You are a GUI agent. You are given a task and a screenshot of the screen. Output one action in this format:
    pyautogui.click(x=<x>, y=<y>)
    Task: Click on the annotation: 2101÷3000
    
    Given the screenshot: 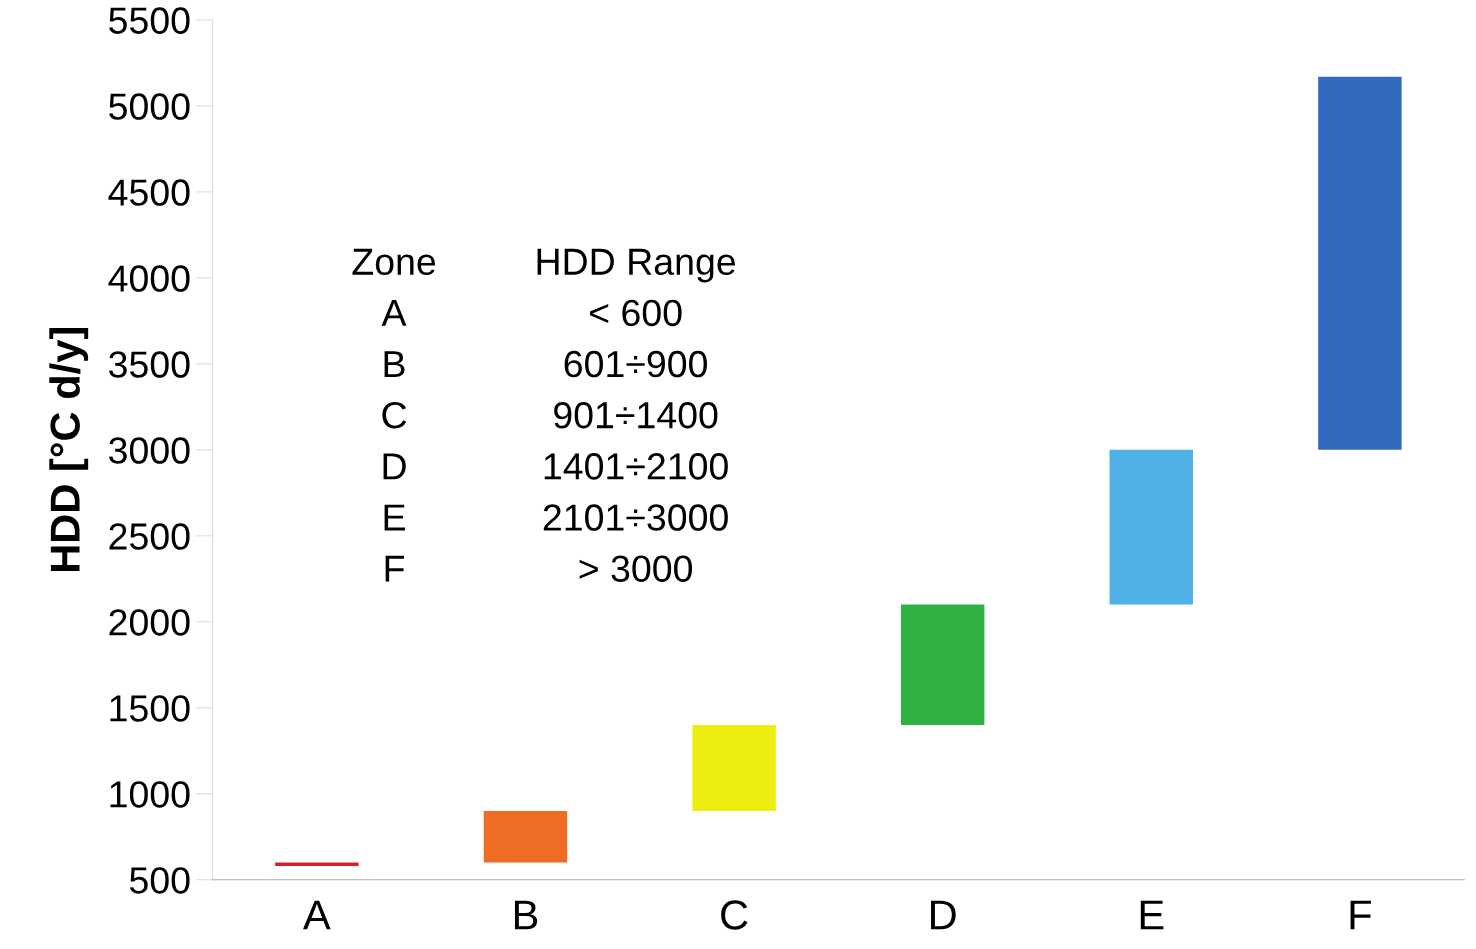 What is the action you would take?
    pyautogui.click(x=635, y=517)
    